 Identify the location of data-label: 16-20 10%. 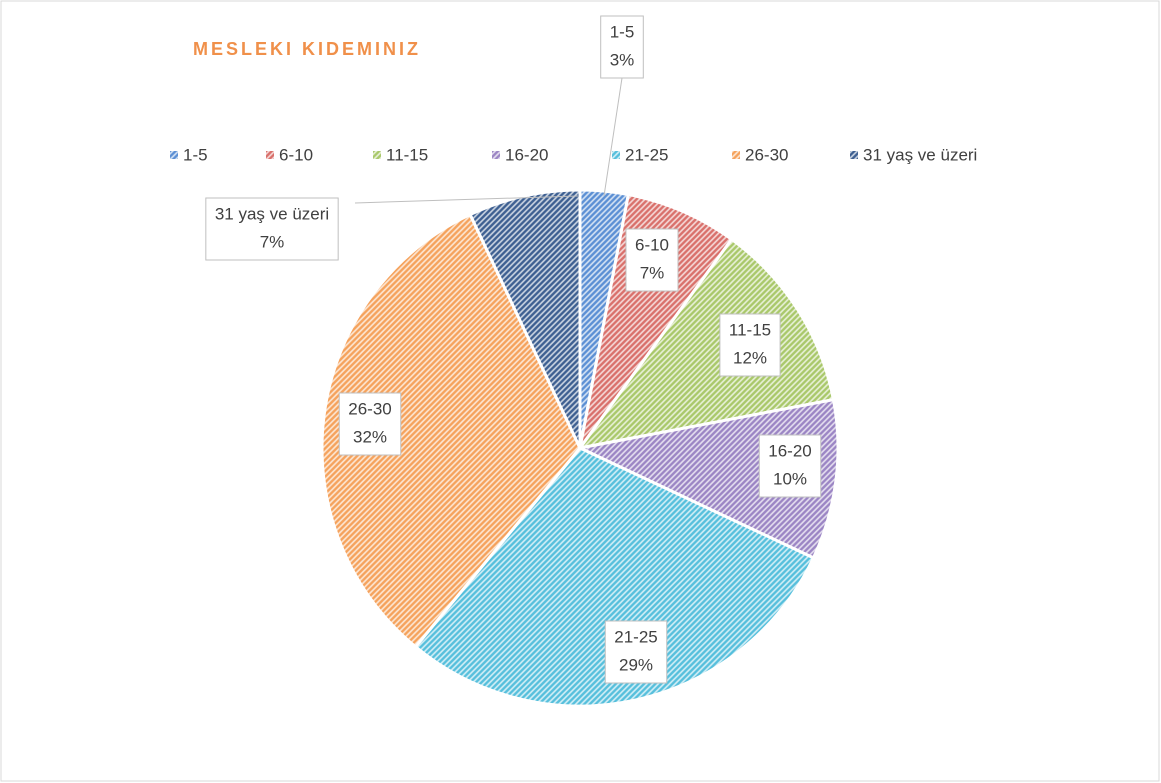
(790, 466).